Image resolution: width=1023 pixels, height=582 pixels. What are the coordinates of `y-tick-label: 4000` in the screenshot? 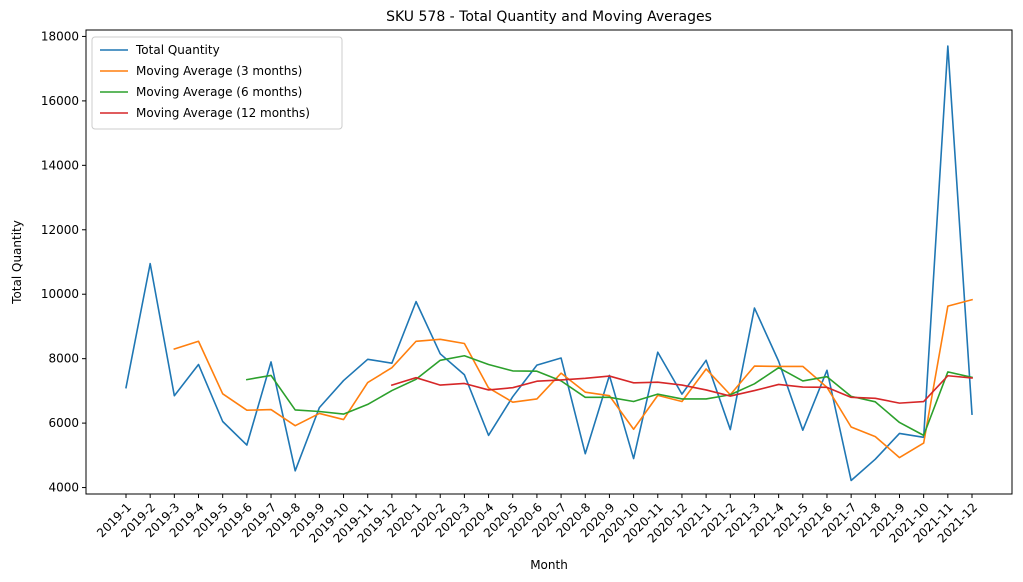 It's located at (63, 488).